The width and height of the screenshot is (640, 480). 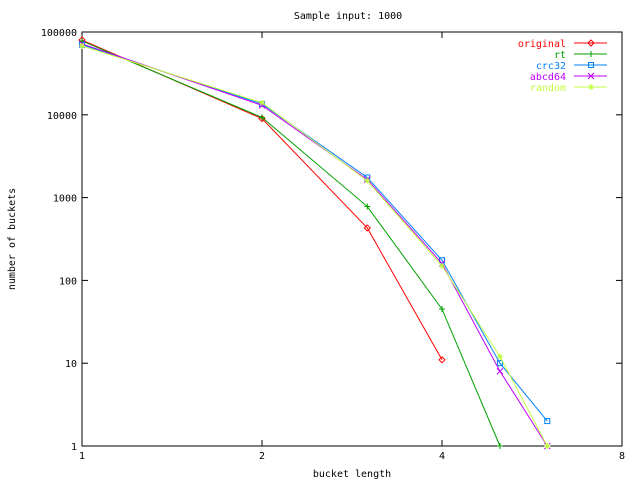 I want to click on legend-label: crc32, so click(x=551, y=66).